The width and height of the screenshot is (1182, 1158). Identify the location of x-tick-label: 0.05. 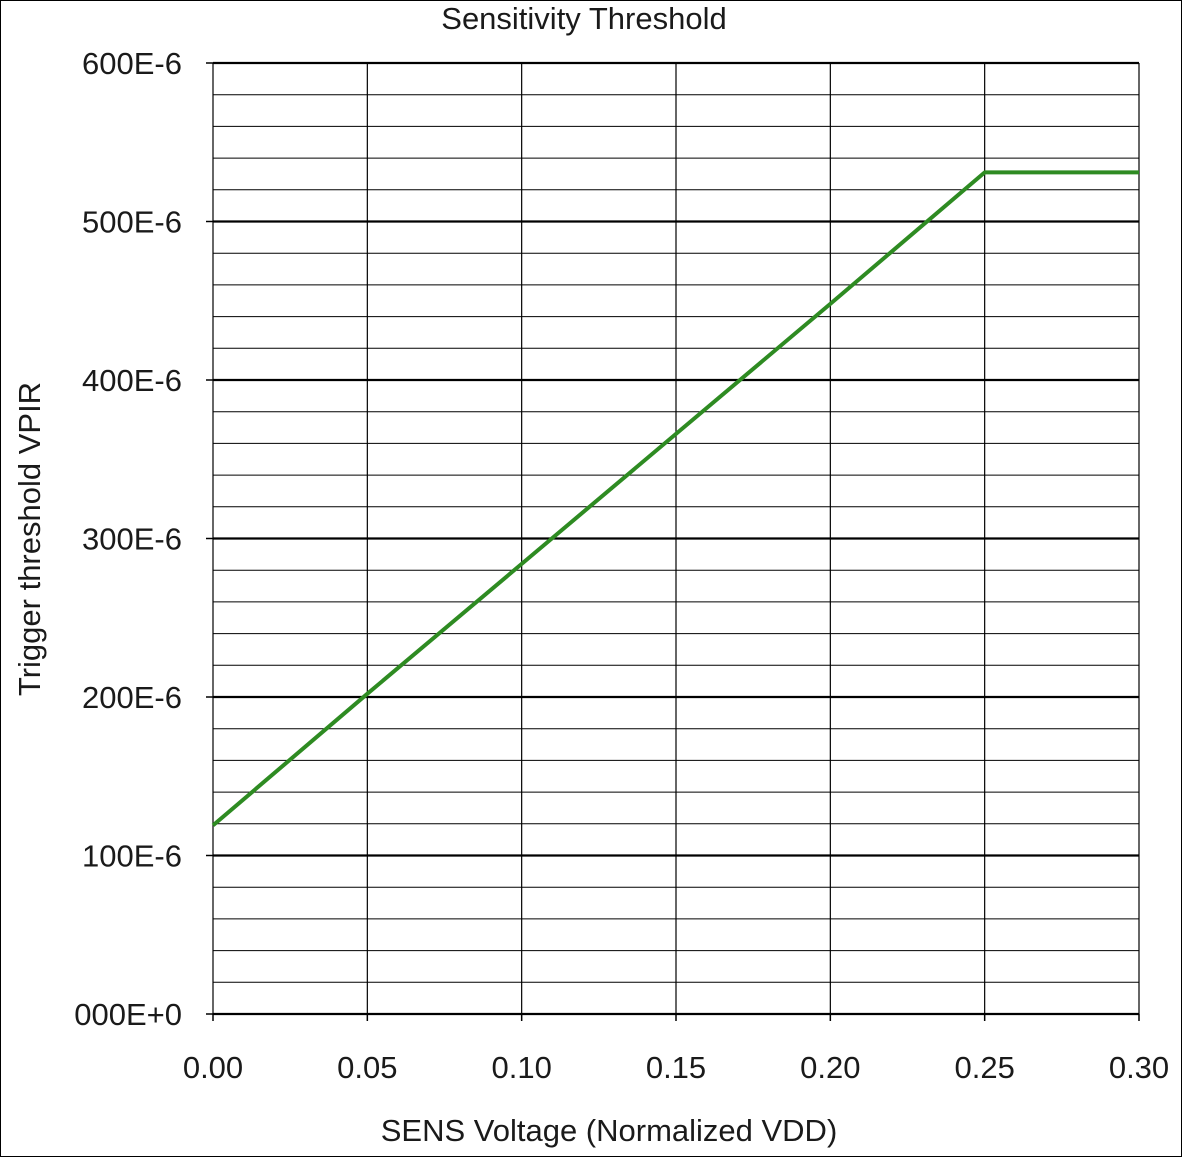
(367, 1067).